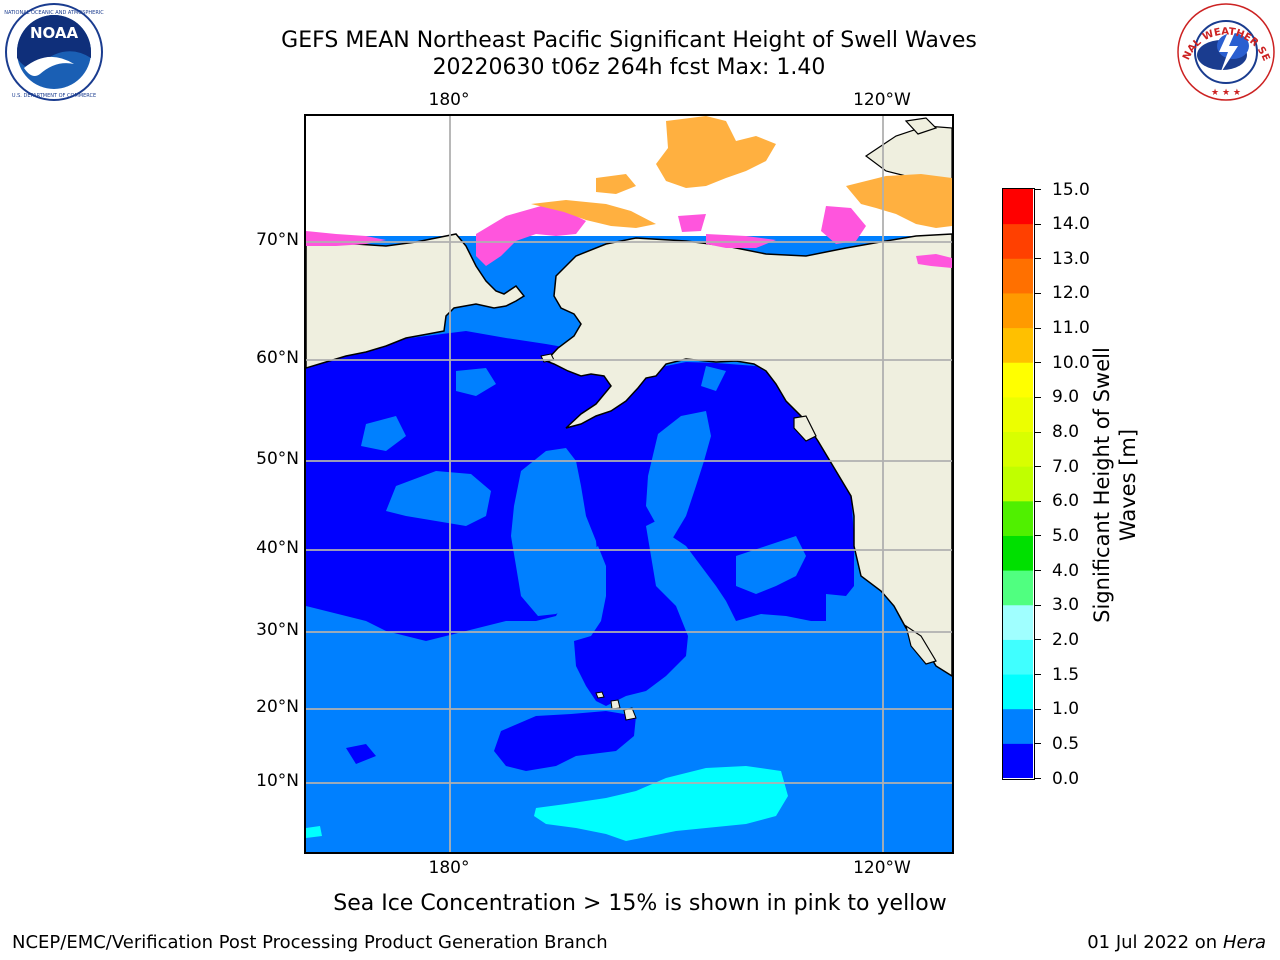 This screenshot has width=1280, height=960. Describe the element at coordinates (54, 33) in the screenshot. I see `noaa-logo-text: NOAA` at that location.